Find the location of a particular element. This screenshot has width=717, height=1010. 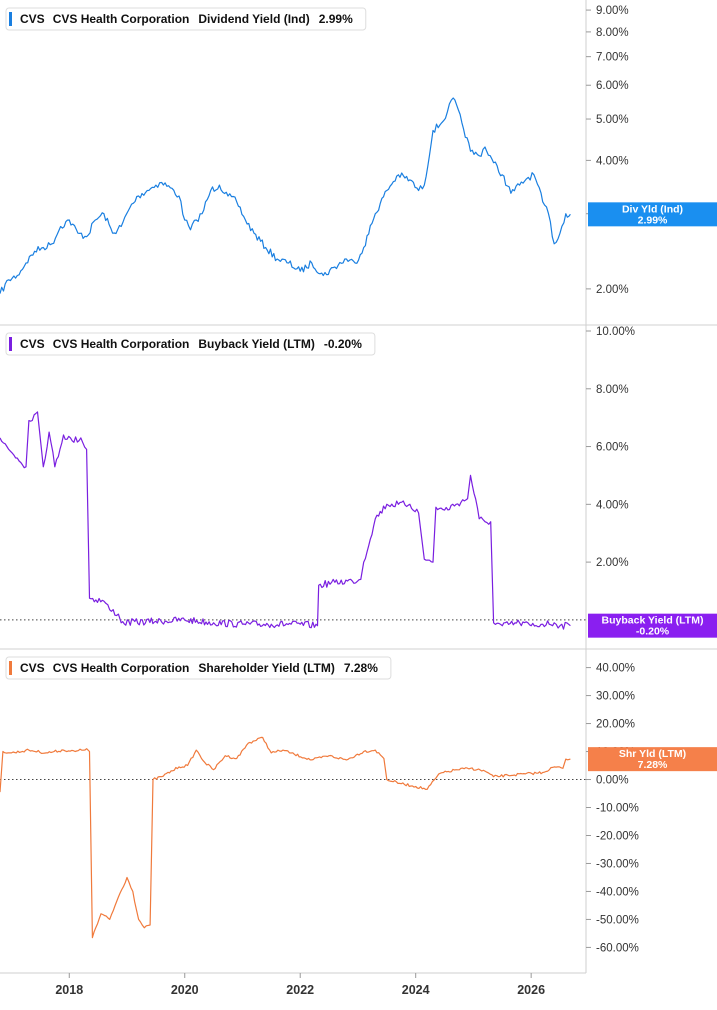

y-tick-label: -20.00% is located at coordinates (617, 836).